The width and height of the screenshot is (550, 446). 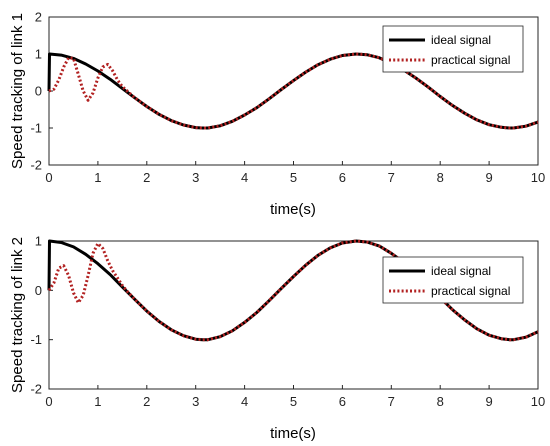 What do you see at coordinates (17, 91) in the screenshot?
I see `y-axis-label: Speed tracking of link 1` at bounding box center [17, 91].